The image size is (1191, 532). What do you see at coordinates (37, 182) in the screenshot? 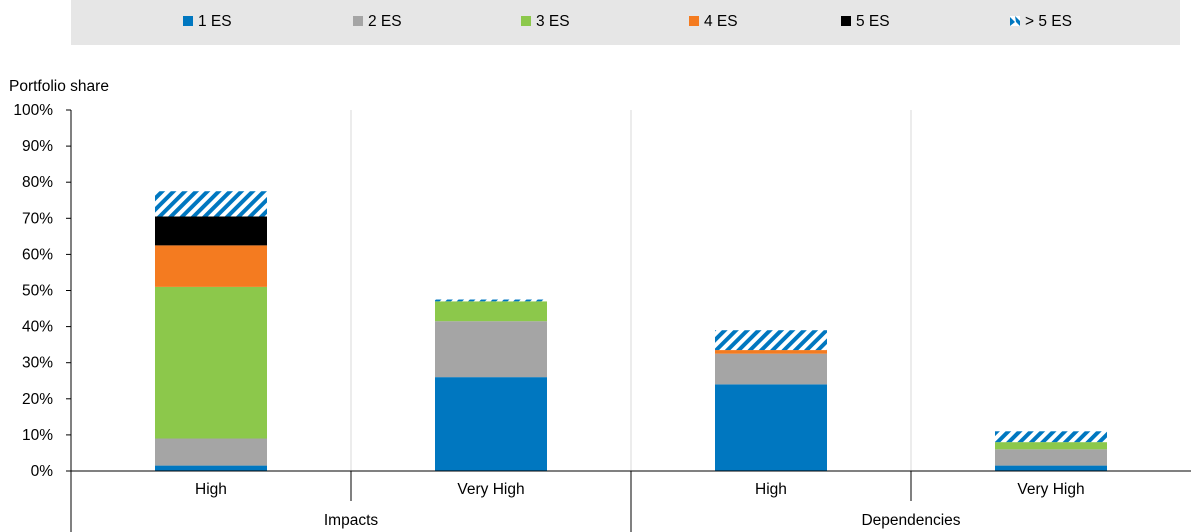
I see `y-tick-label: 80%` at bounding box center [37, 182].